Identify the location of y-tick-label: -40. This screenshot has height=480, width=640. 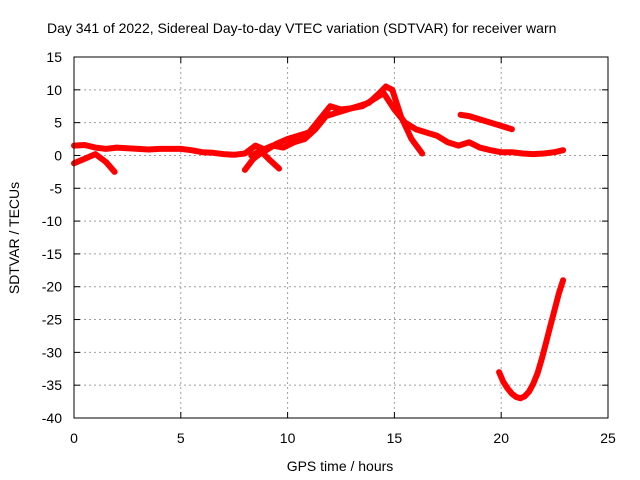
(52, 418).